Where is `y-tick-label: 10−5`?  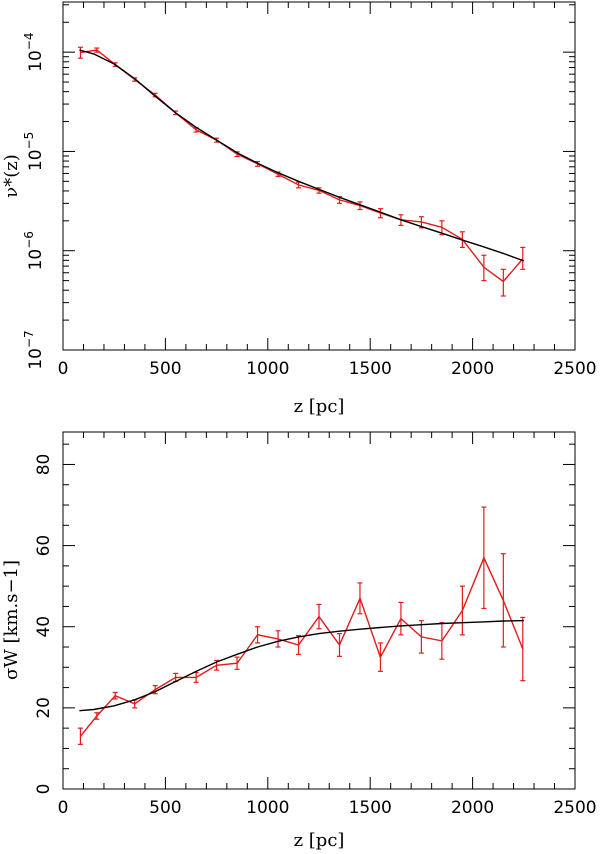
y-tick-label: 10−5 is located at coordinates (34, 151).